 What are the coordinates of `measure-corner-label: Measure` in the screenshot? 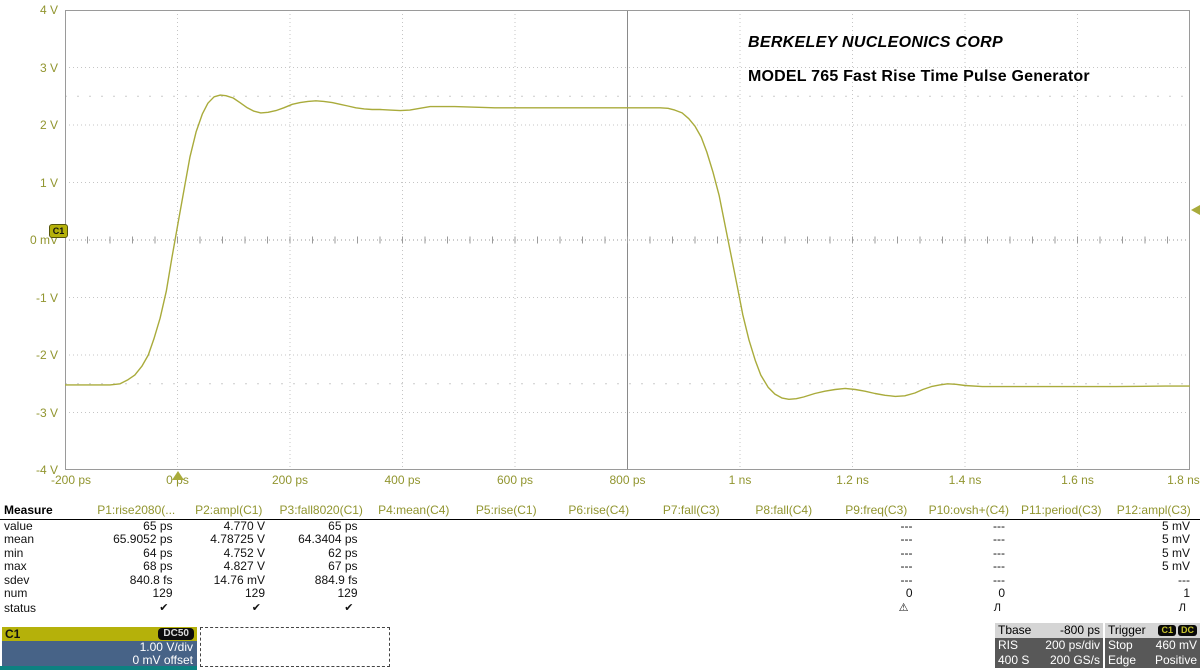 It's located at (28, 510).